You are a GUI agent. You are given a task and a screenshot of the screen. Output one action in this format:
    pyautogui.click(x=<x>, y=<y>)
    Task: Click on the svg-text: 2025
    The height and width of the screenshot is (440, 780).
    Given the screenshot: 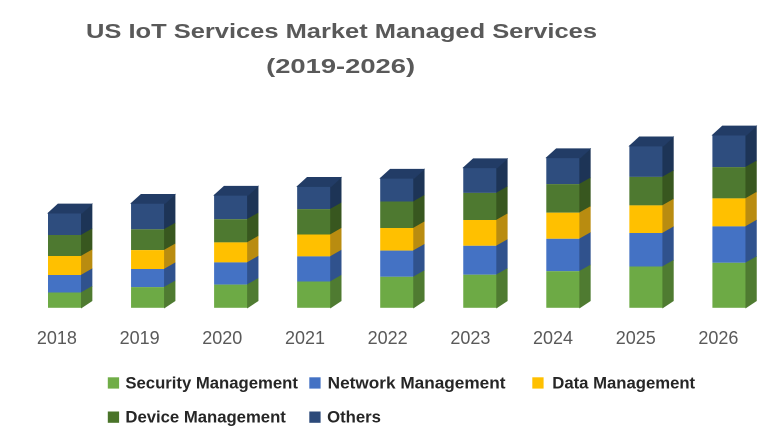 What is the action you would take?
    pyautogui.click(x=636, y=338)
    